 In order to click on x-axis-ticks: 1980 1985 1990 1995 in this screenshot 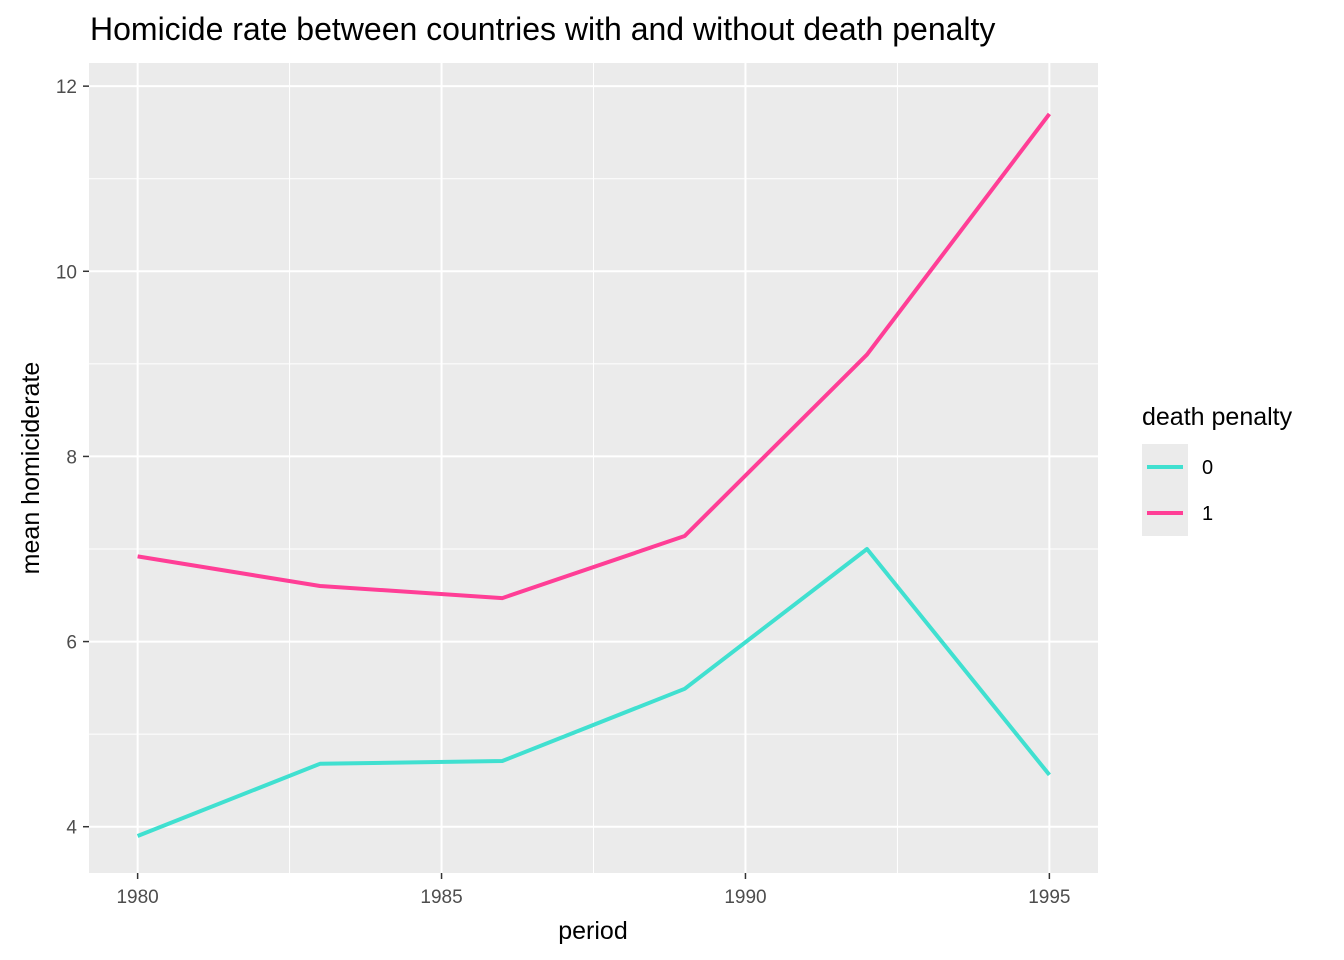, I will do `click(593, 890)`.